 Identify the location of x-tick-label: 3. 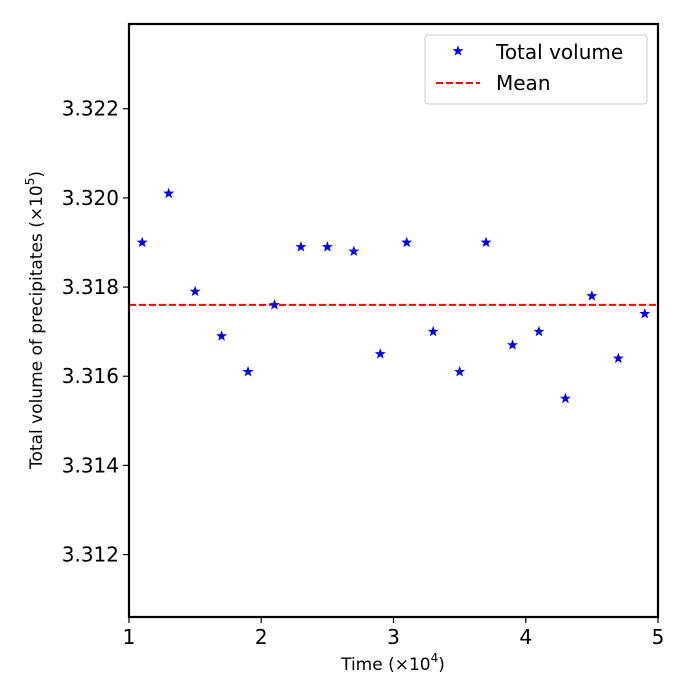
(393, 637).